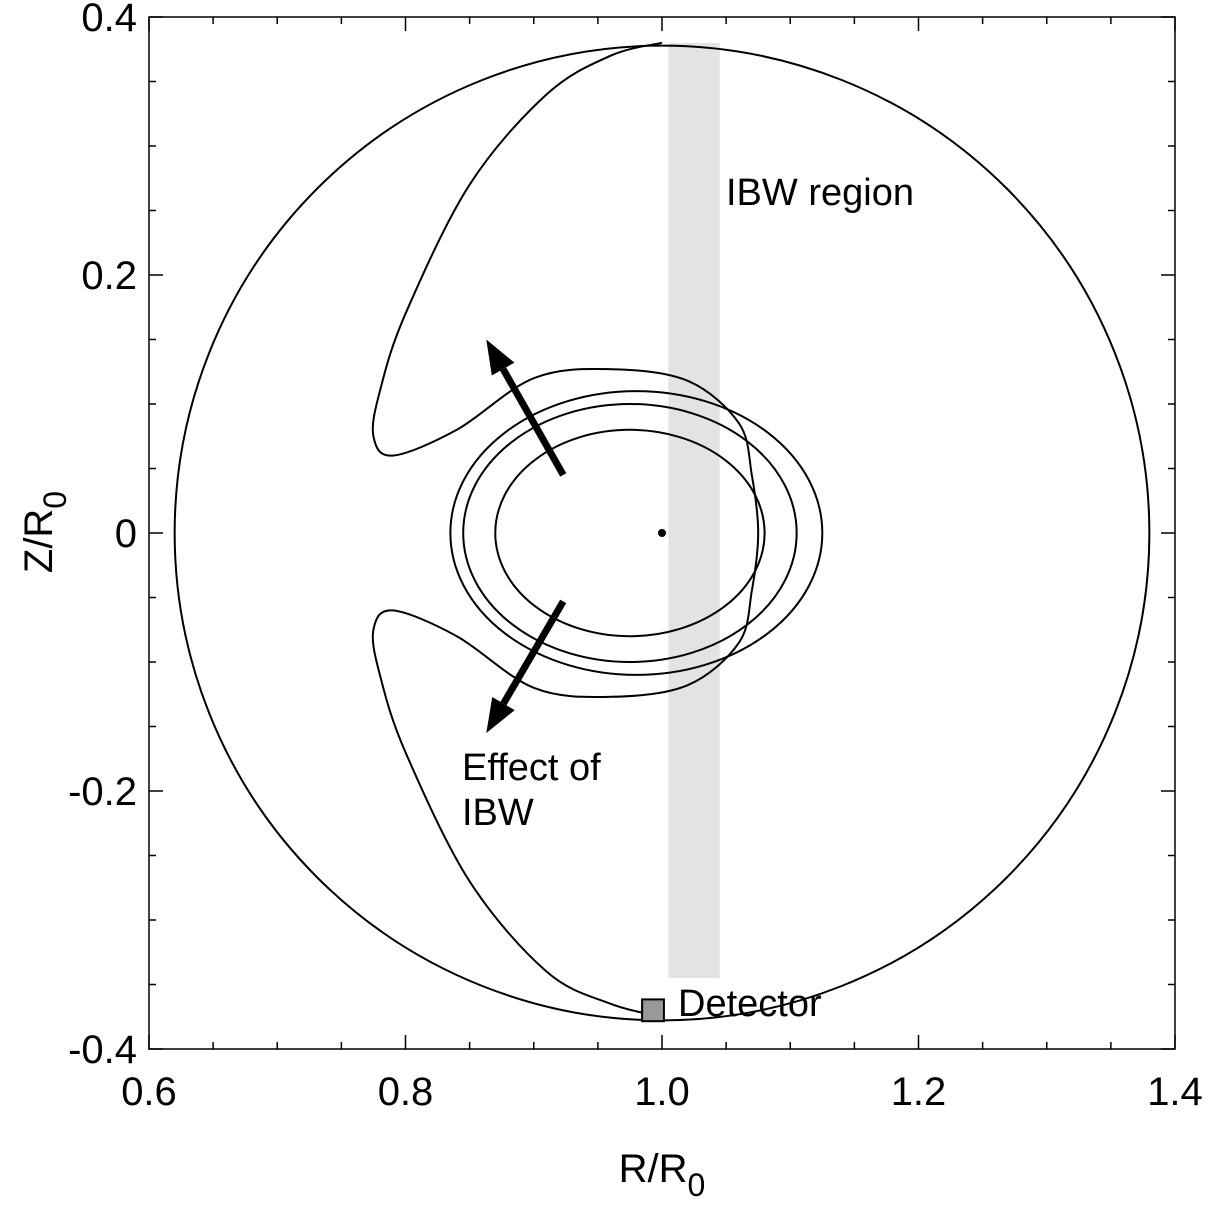 This screenshot has height=1220, width=1222. What do you see at coordinates (149, 1092) in the screenshot?
I see `x-tick-label: 0.6` at bounding box center [149, 1092].